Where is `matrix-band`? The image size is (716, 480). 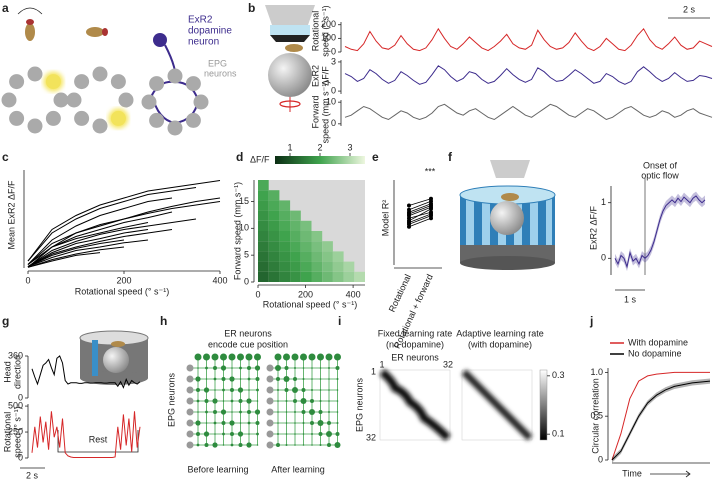
matrix-band is located at coordinates (497, 405).